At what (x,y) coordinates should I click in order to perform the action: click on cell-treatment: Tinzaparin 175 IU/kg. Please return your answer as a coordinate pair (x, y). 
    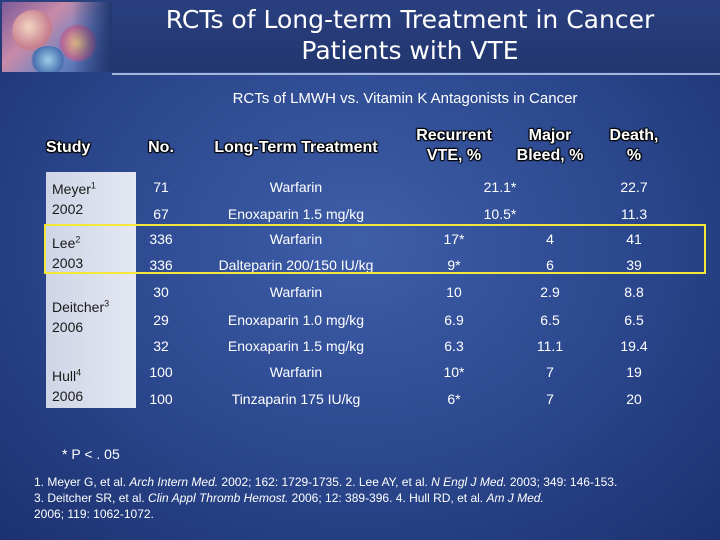
    Looking at the image, I should click on (296, 399).